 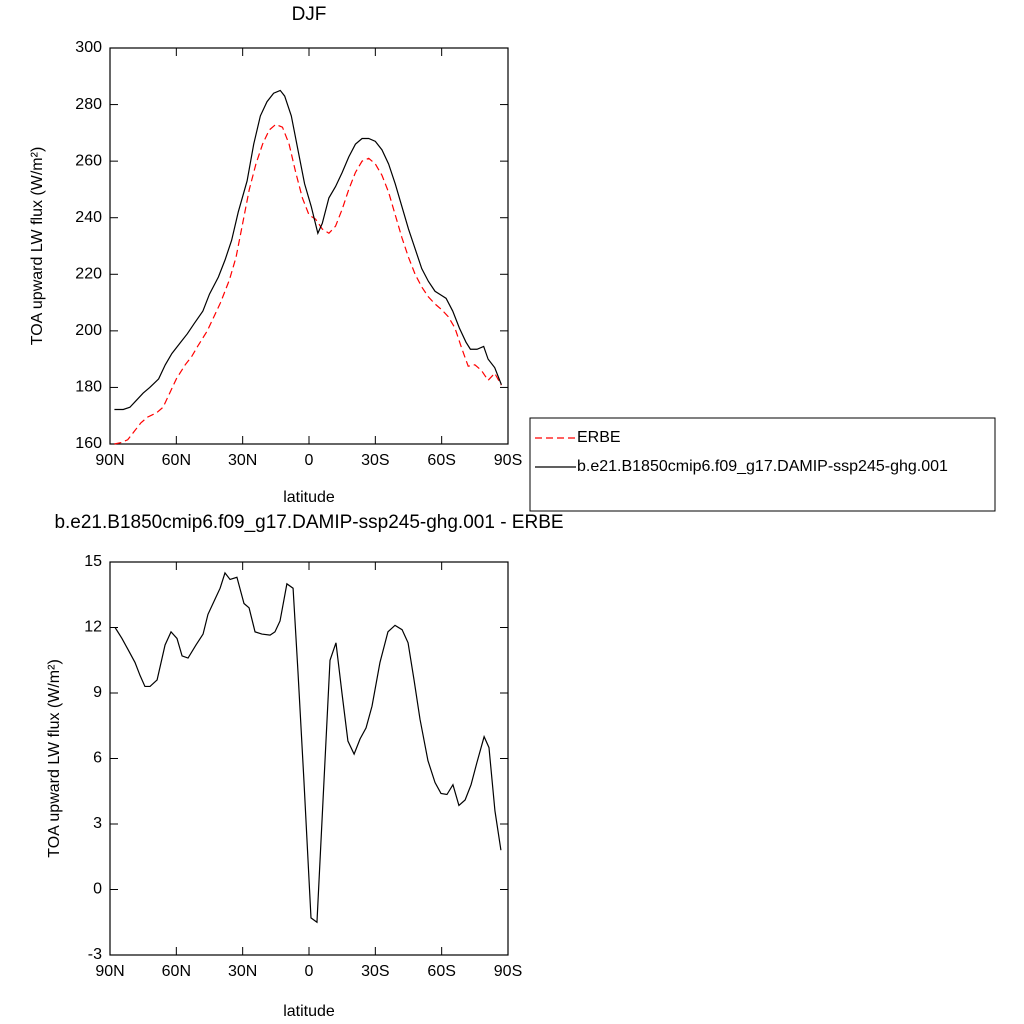 What do you see at coordinates (88, 443) in the screenshot?
I see `y-tick-label: 160` at bounding box center [88, 443].